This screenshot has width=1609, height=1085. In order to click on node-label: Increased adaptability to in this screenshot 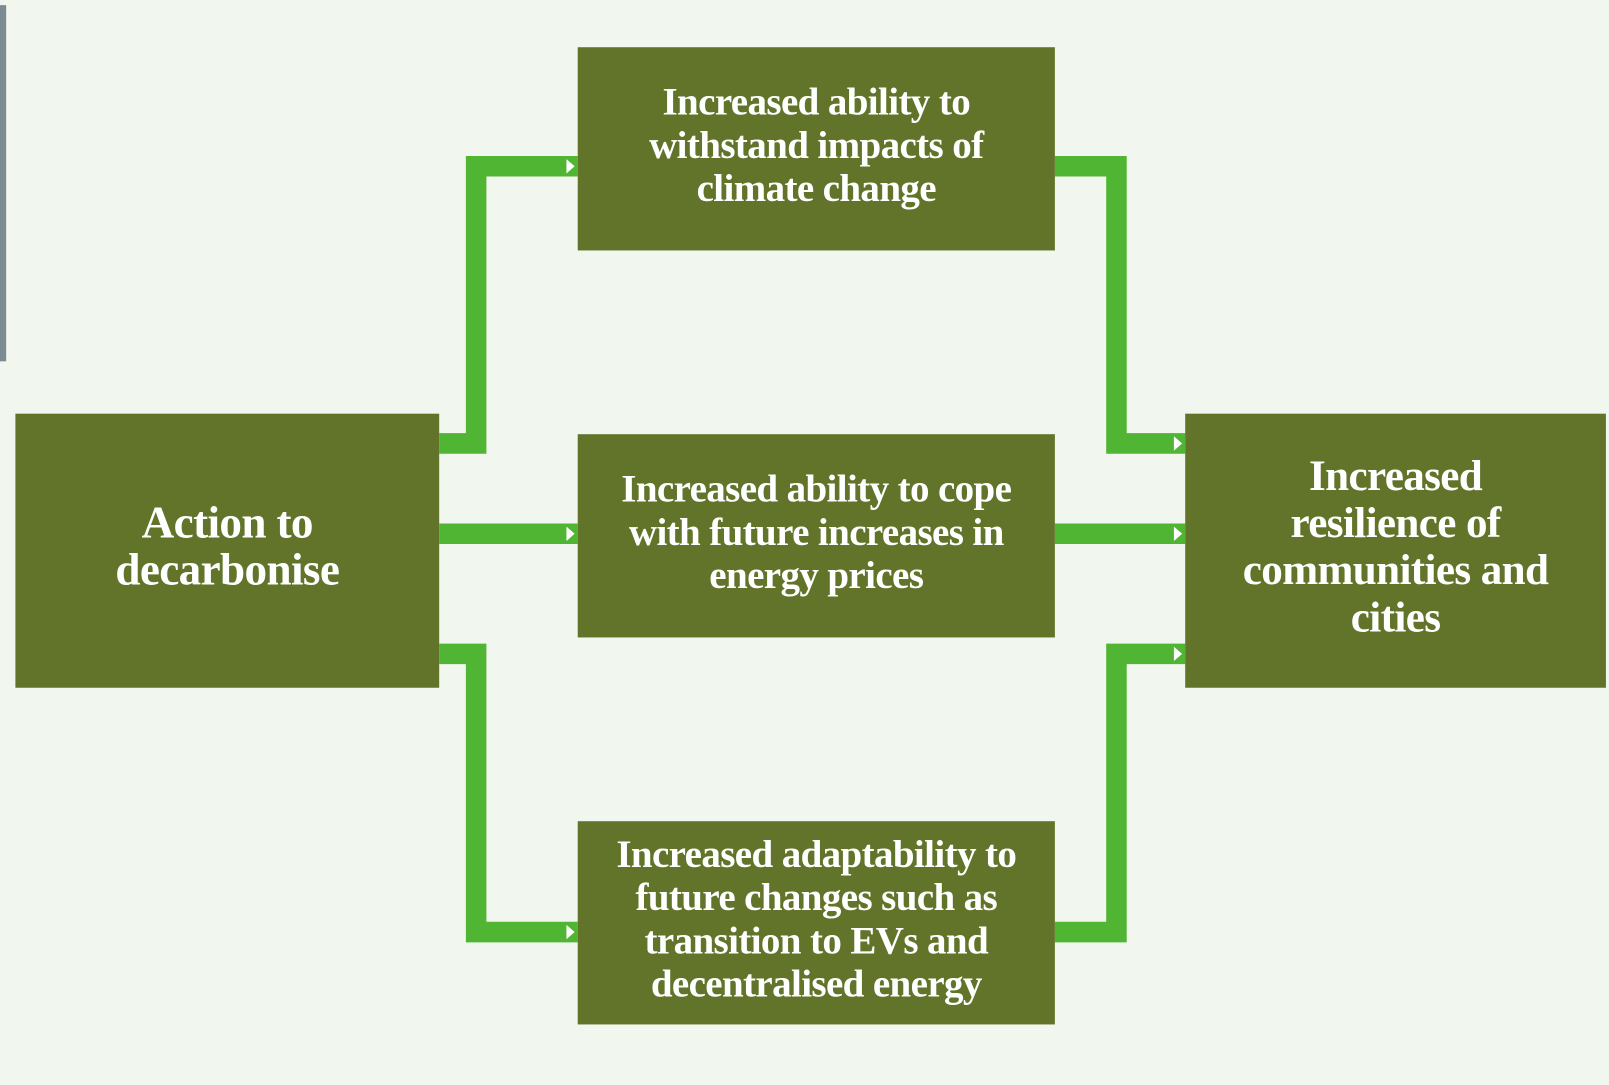, I will do `click(816, 854)`.